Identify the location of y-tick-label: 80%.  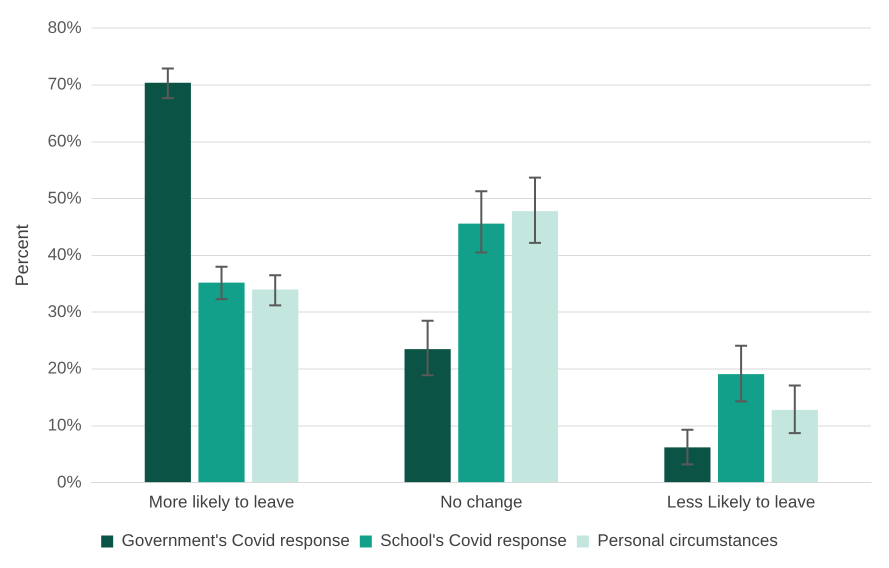
(65, 27).